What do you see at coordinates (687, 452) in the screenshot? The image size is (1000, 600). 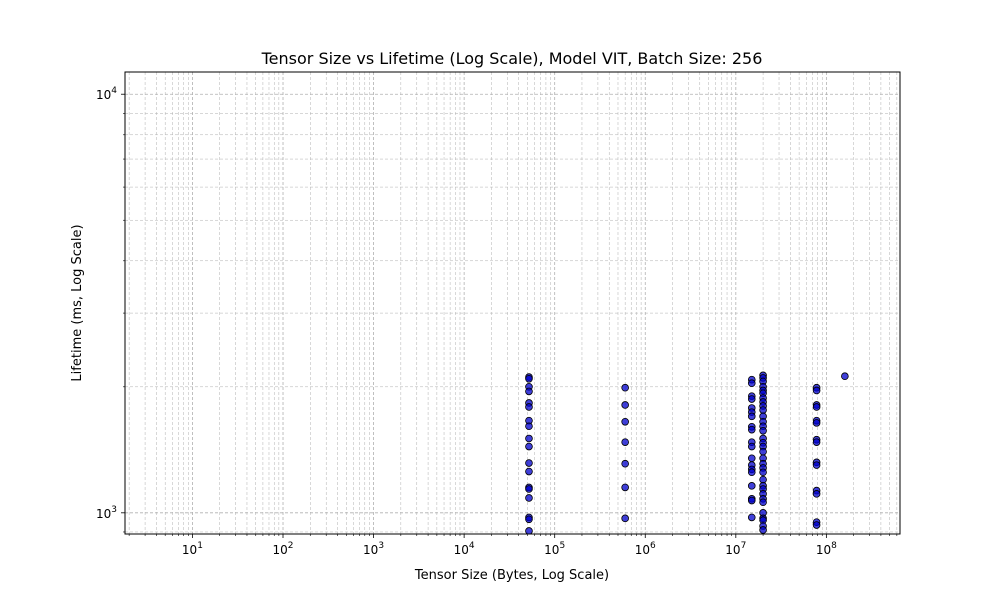 I see `data-points` at bounding box center [687, 452].